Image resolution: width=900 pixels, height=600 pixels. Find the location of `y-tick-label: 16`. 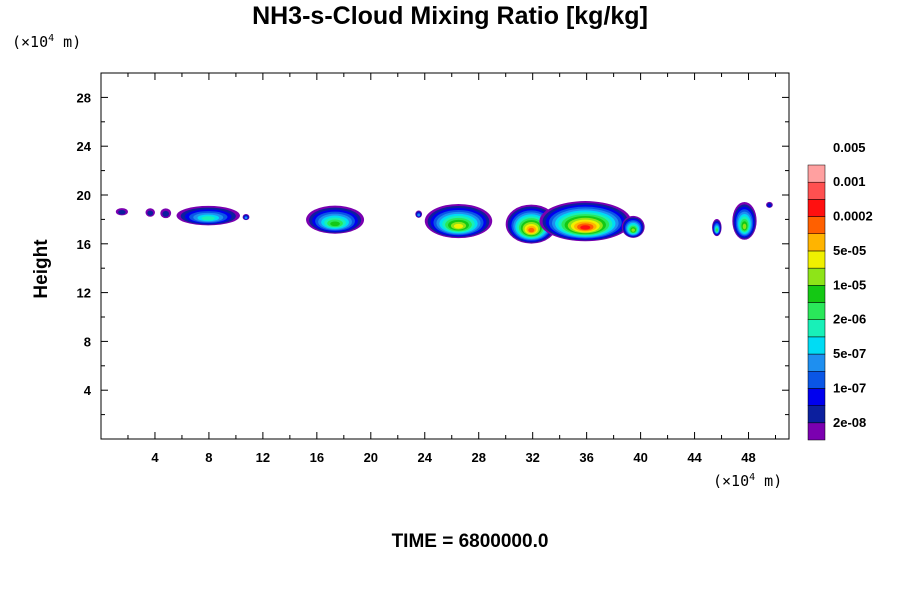

y-tick-label: 16 is located at coordinates (84, 244).